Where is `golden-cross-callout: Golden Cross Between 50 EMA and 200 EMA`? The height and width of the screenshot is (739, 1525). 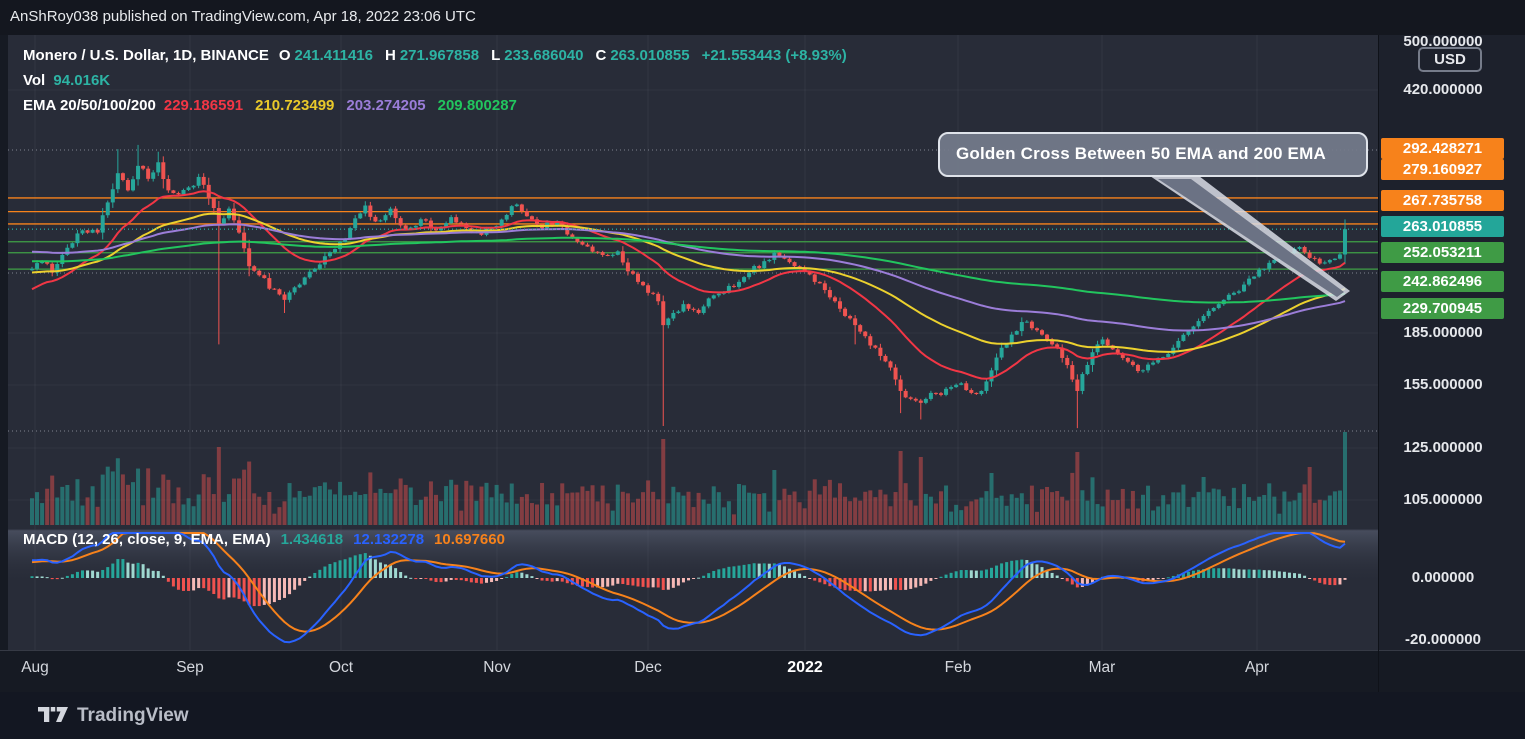
golden-cross-callout: Golden Cross Between 50 EMA and 200 EMA is located at coordinates (1153, 154).